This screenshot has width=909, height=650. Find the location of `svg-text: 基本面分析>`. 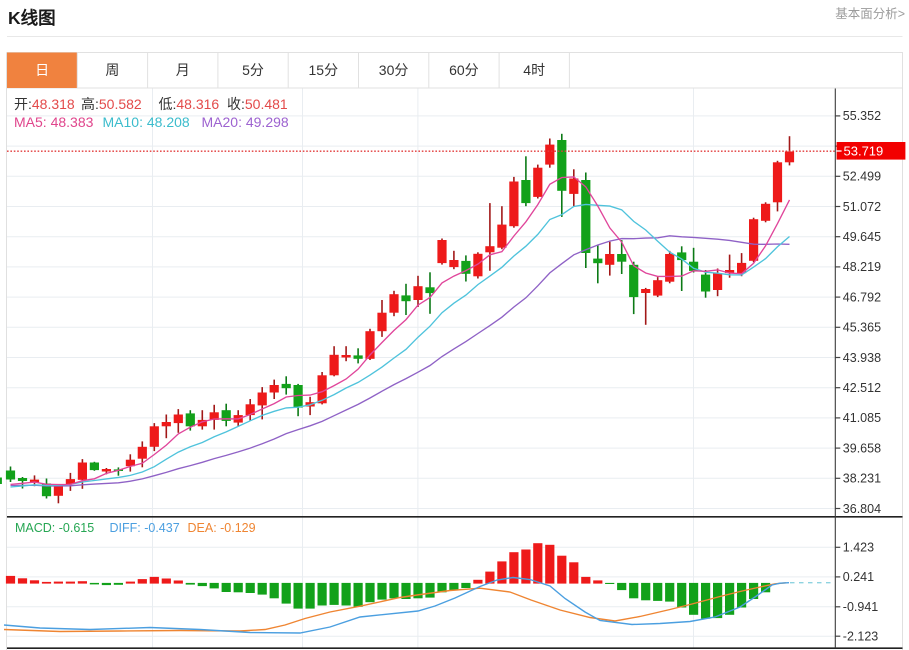

svg-text: 基本面分析> is located at coordinates (870, 14).